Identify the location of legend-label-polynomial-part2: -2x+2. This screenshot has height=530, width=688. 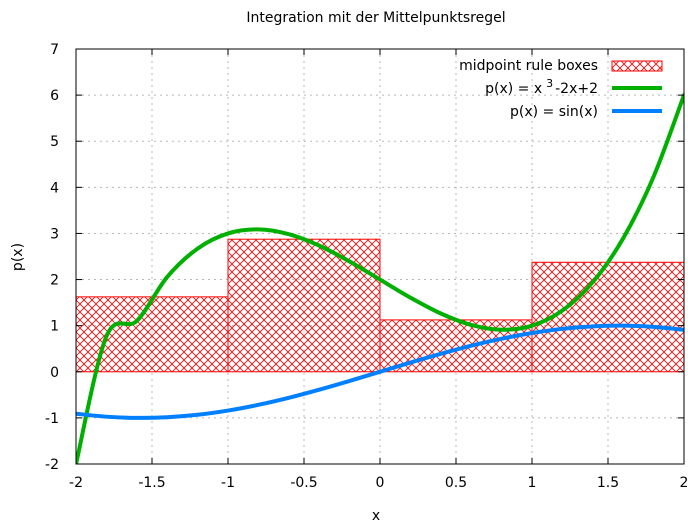
(576, 89).